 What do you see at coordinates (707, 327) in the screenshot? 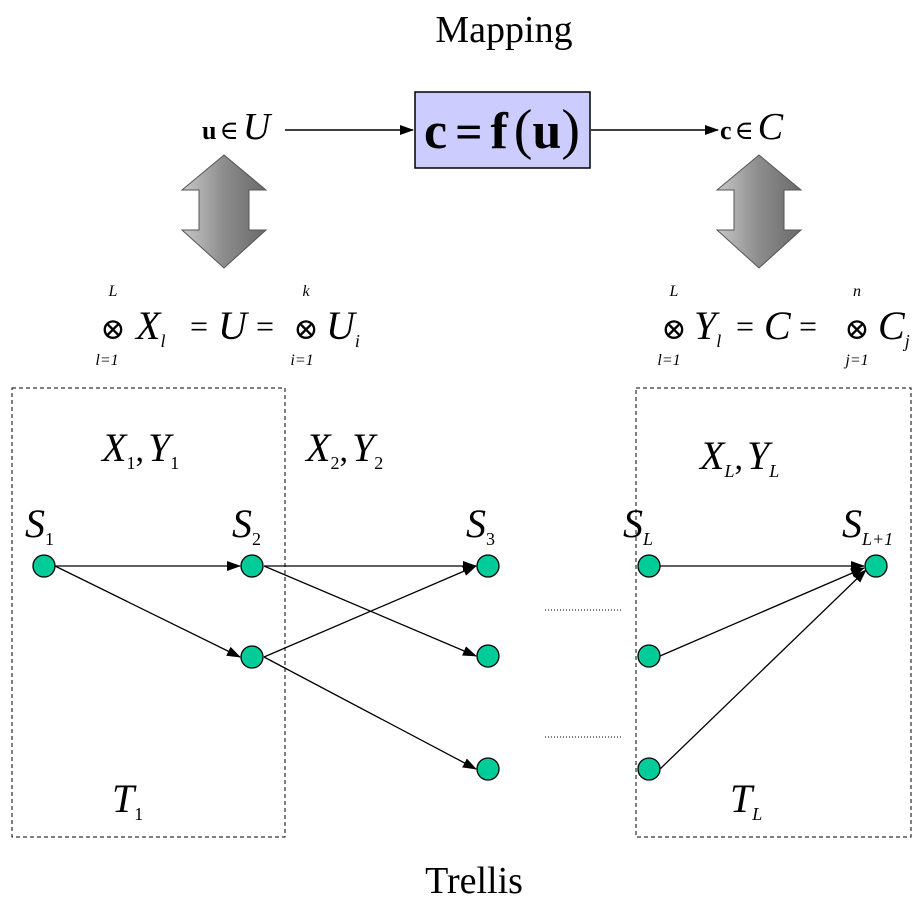
I see `svg-text: Yl` at bounding box center [707, 327].